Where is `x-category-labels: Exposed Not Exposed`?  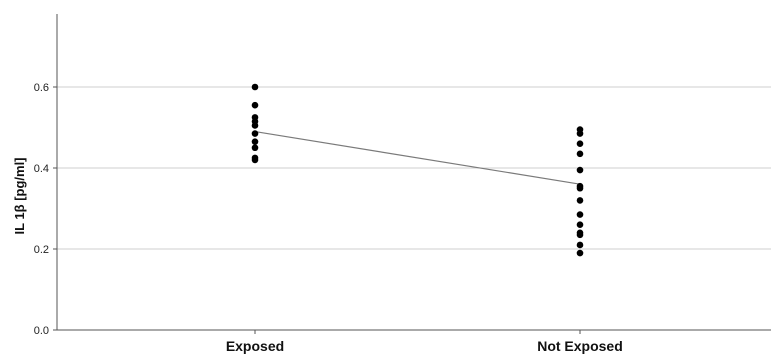 x-category-labels: Exposed Not Exposed is located at coordinates (424, 342).